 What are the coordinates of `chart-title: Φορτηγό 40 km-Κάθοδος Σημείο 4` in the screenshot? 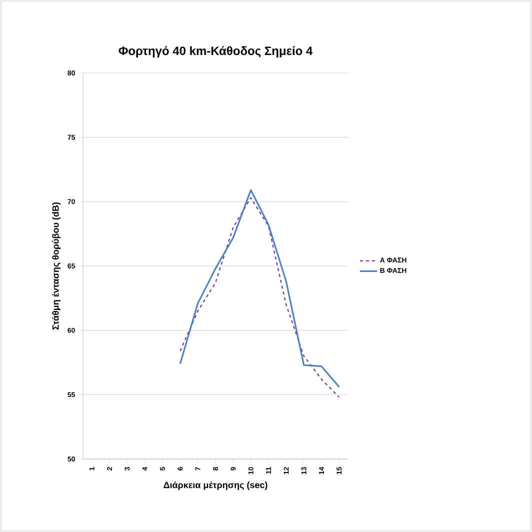 It's located at (215, 52).